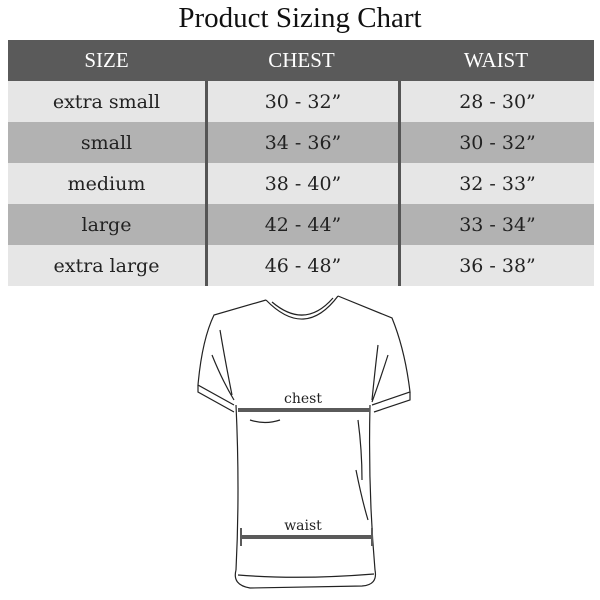  I want to click on waist-cell: 32 - 33”, so click(496, 183).